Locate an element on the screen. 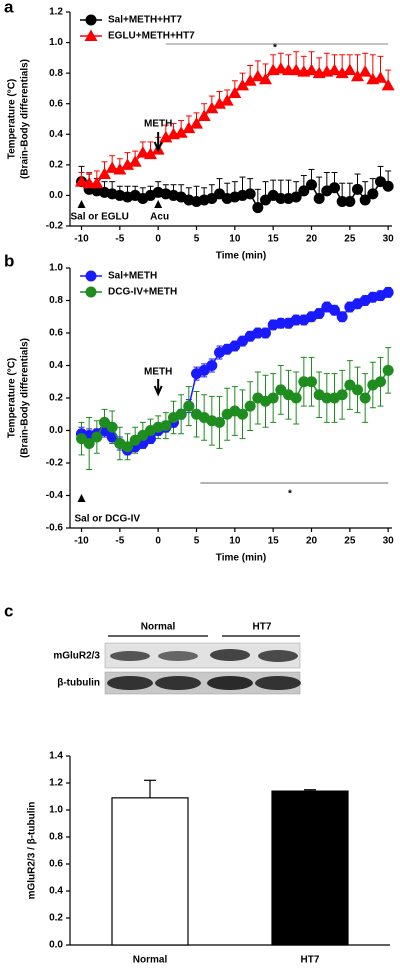 The image size is (400, 970). blot-row-label: mGluR2/3 is located at coordinates (76, 656).